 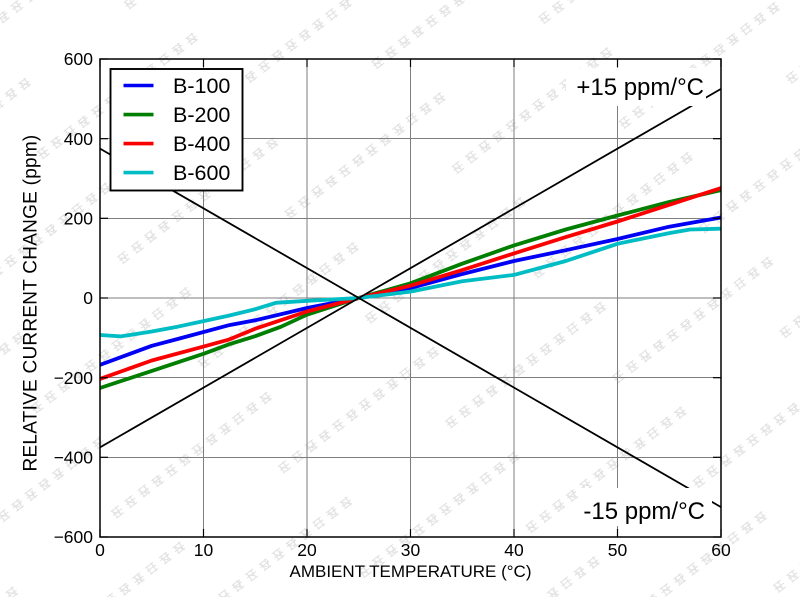 What do you see at coordinates (78, 59) in the screenshot?
I see `svg-text: 600` at bounding box center [78, 59].